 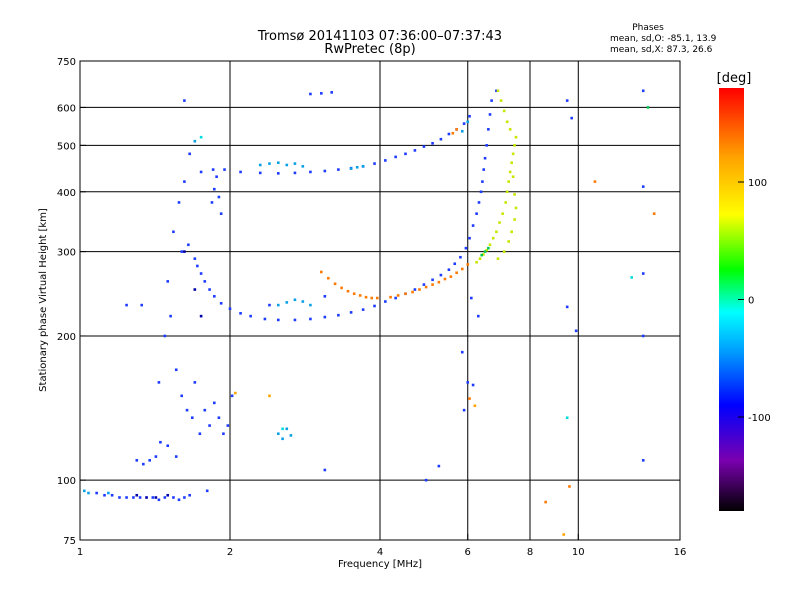 What do you see at coordinates (230, 552) in the screenshot?
I see `x-tick-label: 2` at bounding box center [230, 552].